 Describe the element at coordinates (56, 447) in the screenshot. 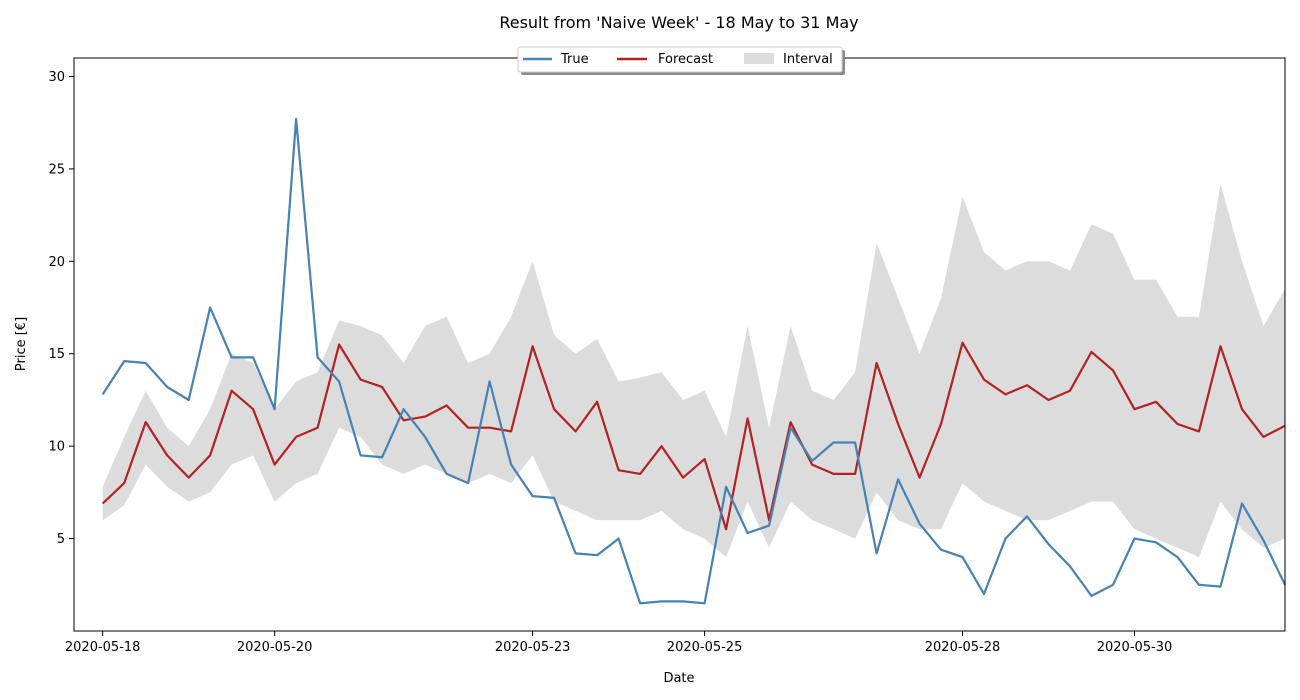

I see `y-tick-label: 10` at that location.